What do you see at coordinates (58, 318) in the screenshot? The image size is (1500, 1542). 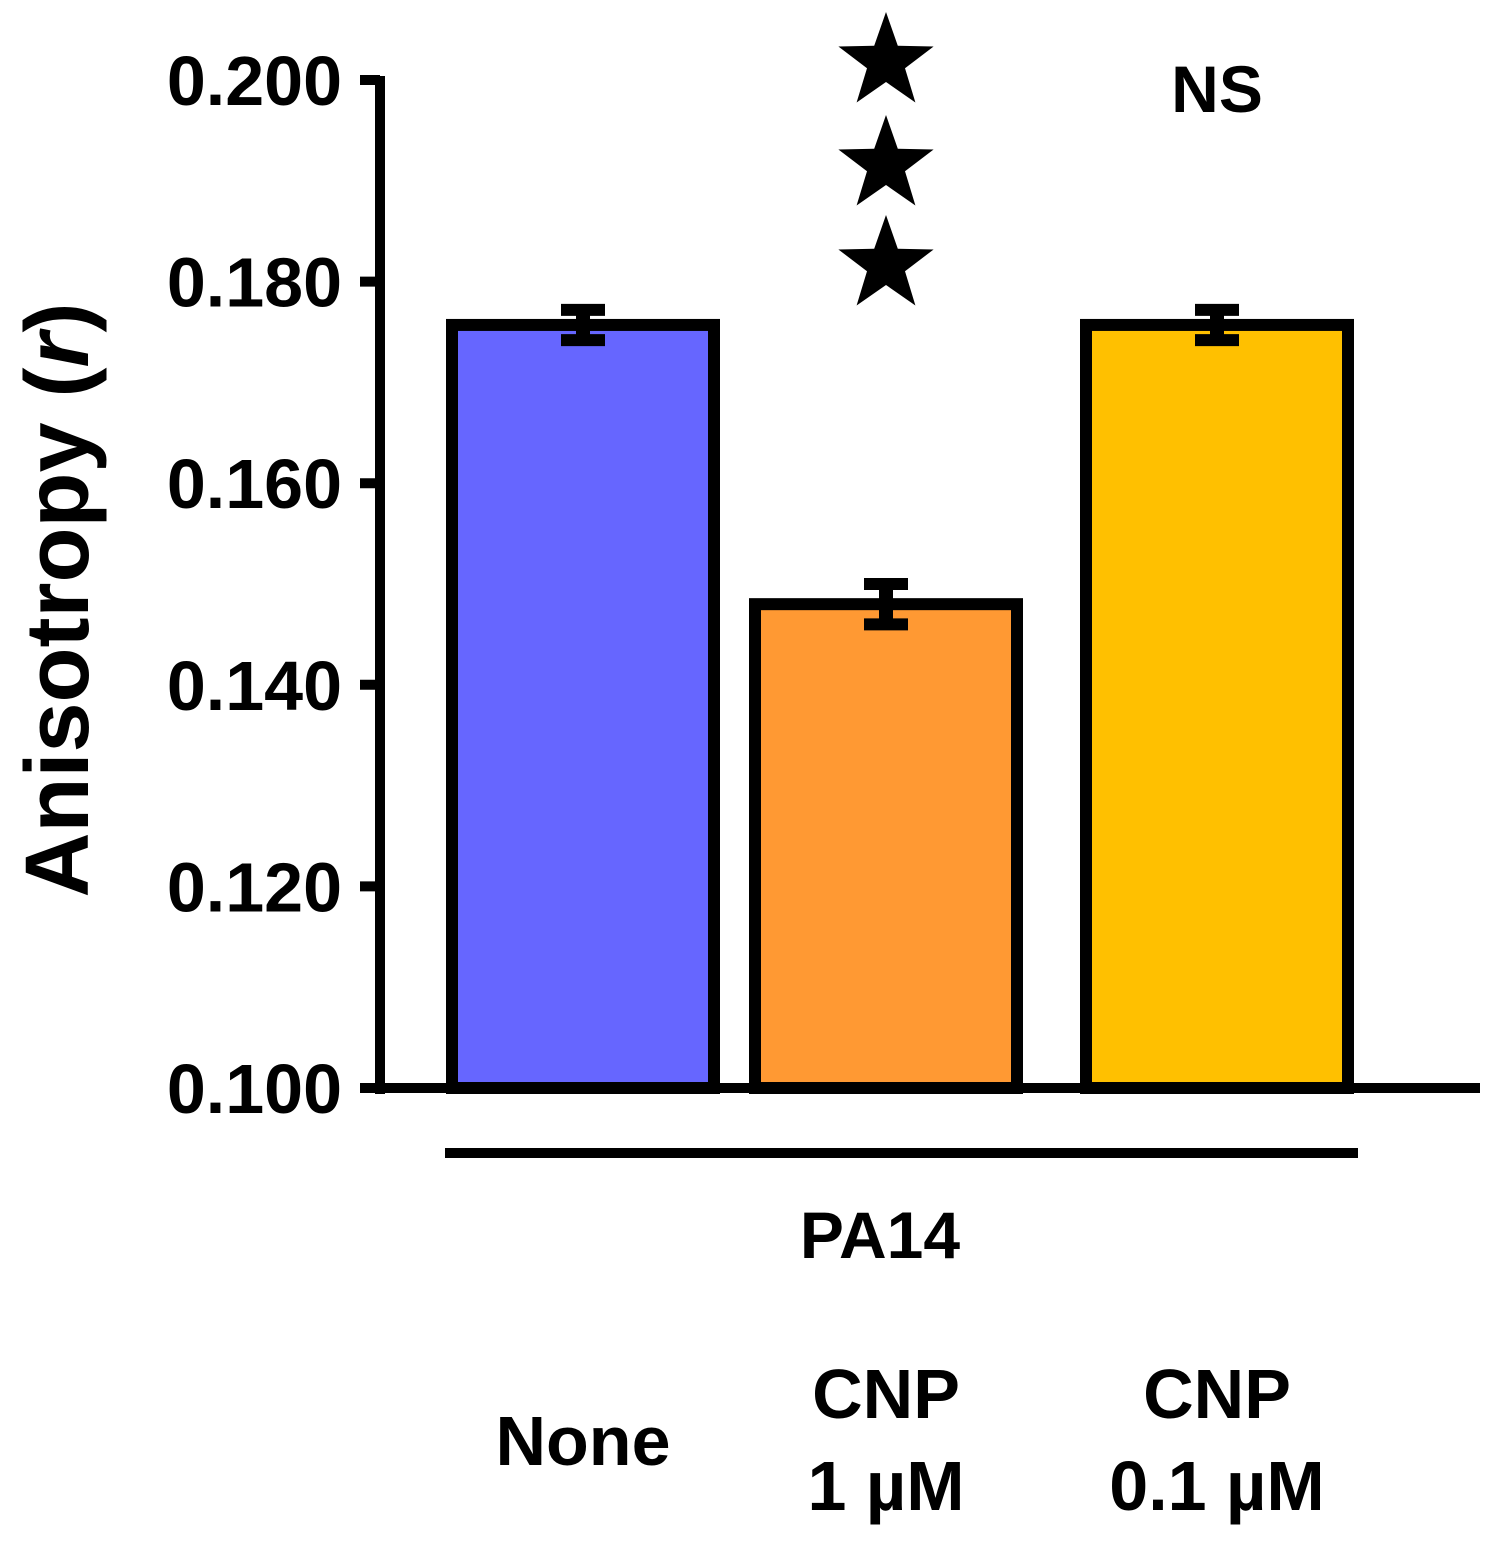 I see `y-axis-label-close: )` at bounding box center [58, 318].